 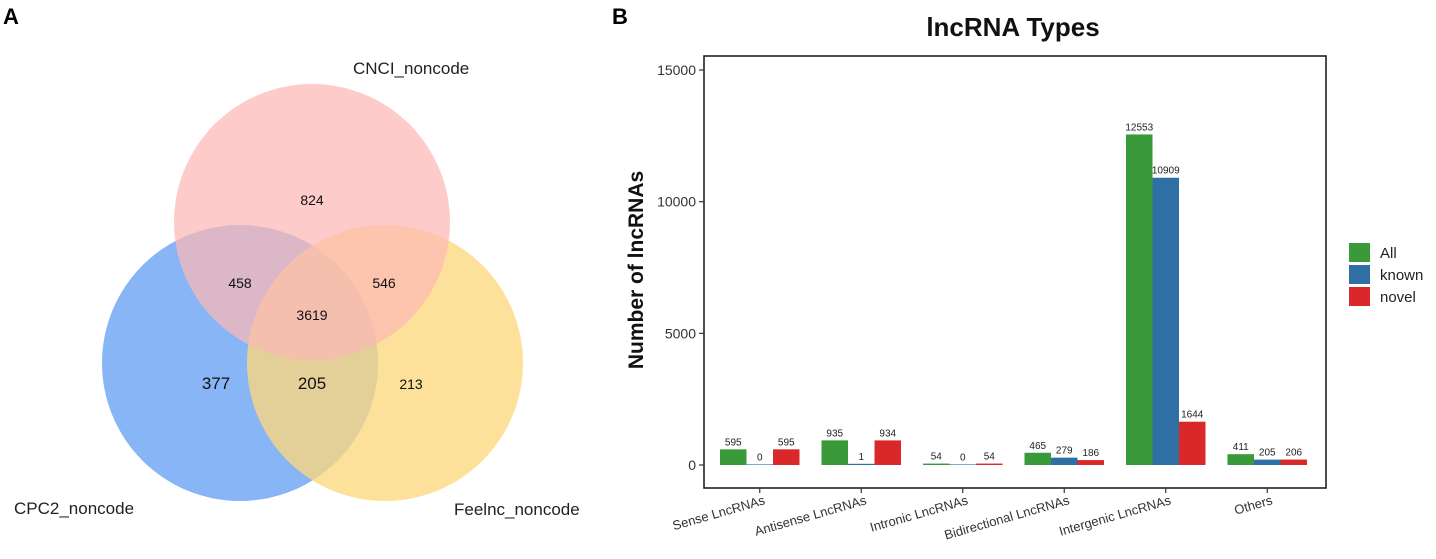 I want to click on venn-label-cpc2: CPC2_noncode, so click(x=74, y=508).